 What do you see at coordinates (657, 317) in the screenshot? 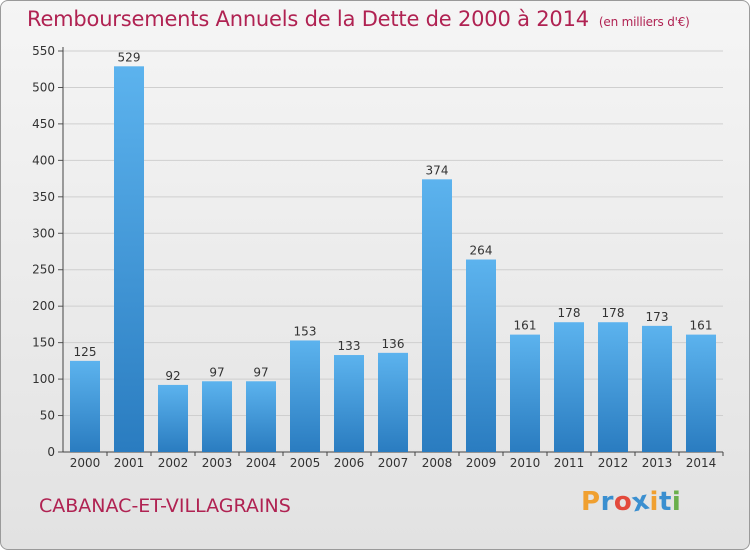
I see `bar-value-label: 173` at bounding box center [657, 317].